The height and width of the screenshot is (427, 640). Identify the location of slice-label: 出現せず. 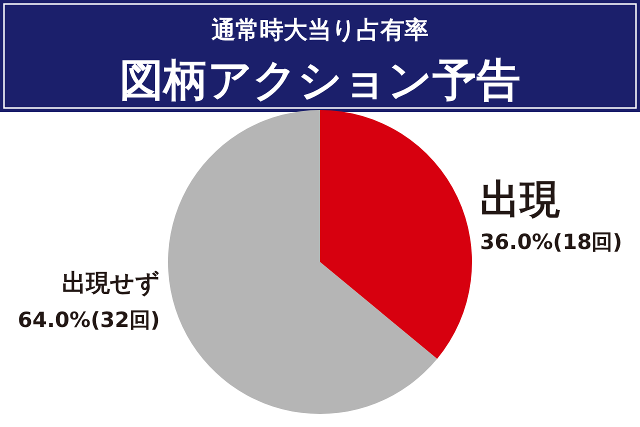
(111, 282).